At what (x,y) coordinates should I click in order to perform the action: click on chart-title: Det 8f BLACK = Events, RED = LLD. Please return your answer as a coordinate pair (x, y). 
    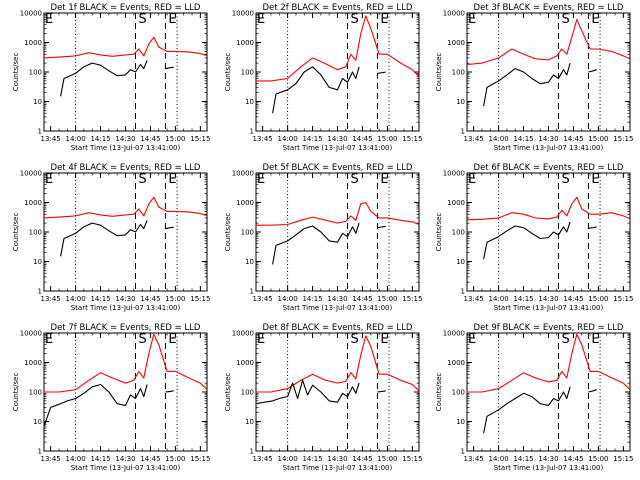
    Looking at the image, I should click on (338, 328).